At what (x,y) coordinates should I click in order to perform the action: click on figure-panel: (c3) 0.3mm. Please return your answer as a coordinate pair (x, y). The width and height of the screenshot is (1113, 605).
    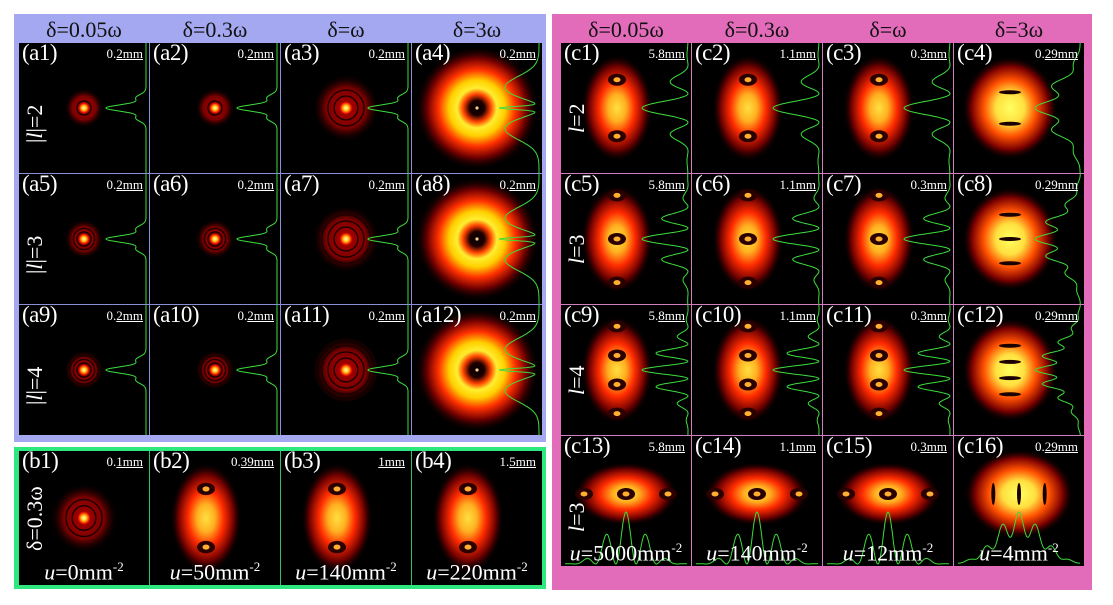
    Looking at the image, I should click on (888, 108).